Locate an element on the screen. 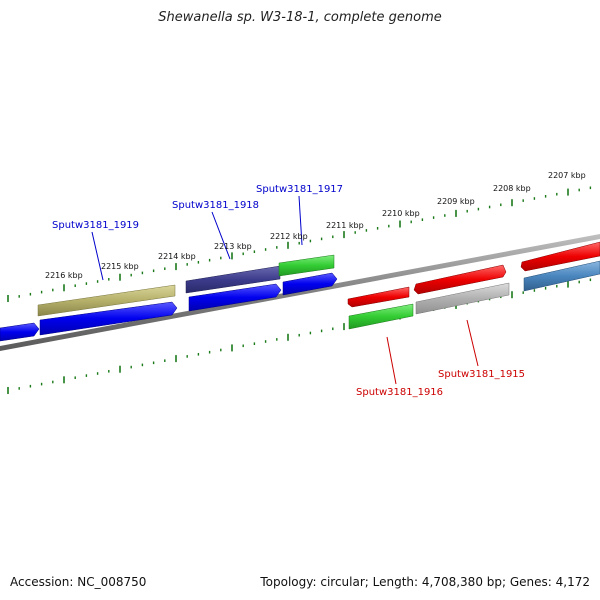 This screenshot has width=600, height=600. kbp-label-2212: 2212 kbp is located at coordinates (289, 236).